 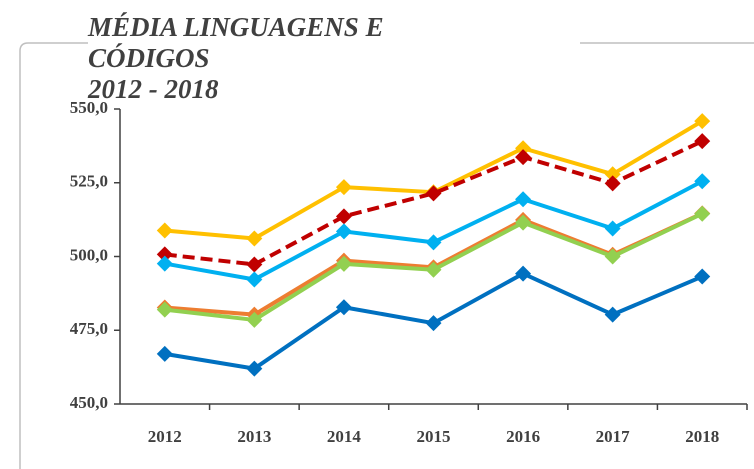 I want to click on x-tick-label: 2014, so click(x=344, y=436).